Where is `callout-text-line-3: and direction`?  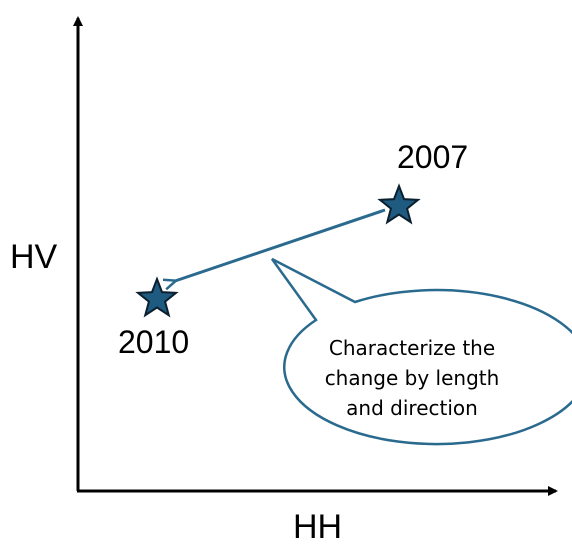 callout-text-line-3: and direction is located at coordinates (412, 408).